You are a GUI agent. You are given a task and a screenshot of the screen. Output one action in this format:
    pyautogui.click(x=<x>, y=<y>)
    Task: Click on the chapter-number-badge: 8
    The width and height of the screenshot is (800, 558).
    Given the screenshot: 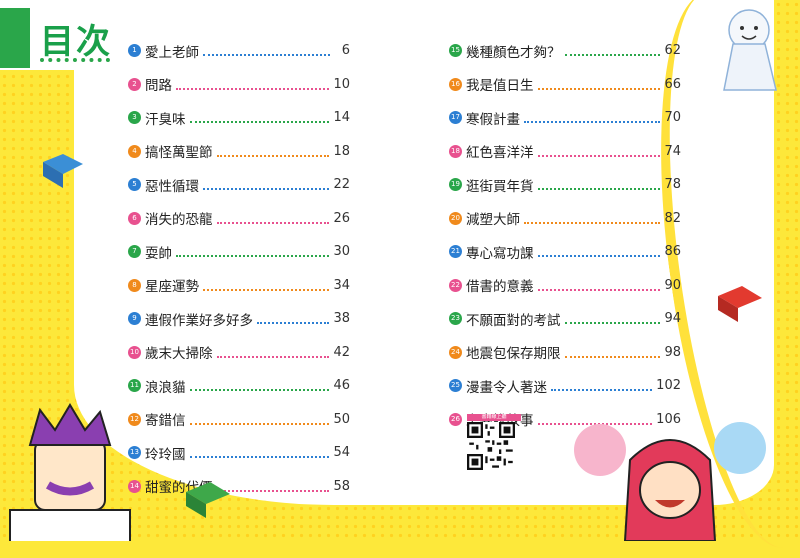 What is the action you would take?
    pyautogui.click(x=134, y=285)
    